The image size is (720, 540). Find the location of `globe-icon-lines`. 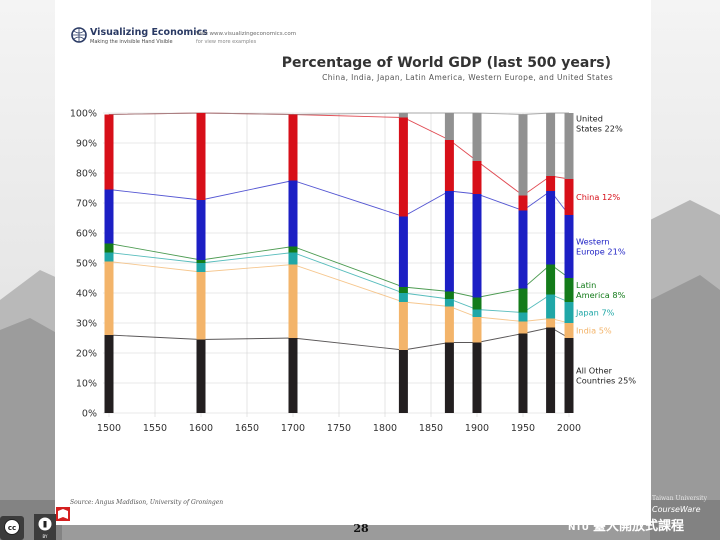

globe-icon-lines is located at coordinates (79, 35).